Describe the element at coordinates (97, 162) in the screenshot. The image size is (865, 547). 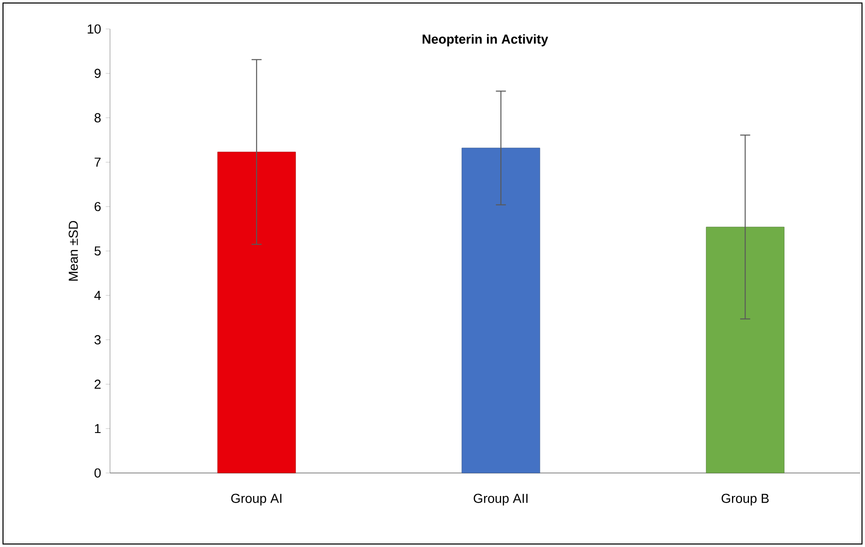
I see `y-tick-label: 7` at that location.